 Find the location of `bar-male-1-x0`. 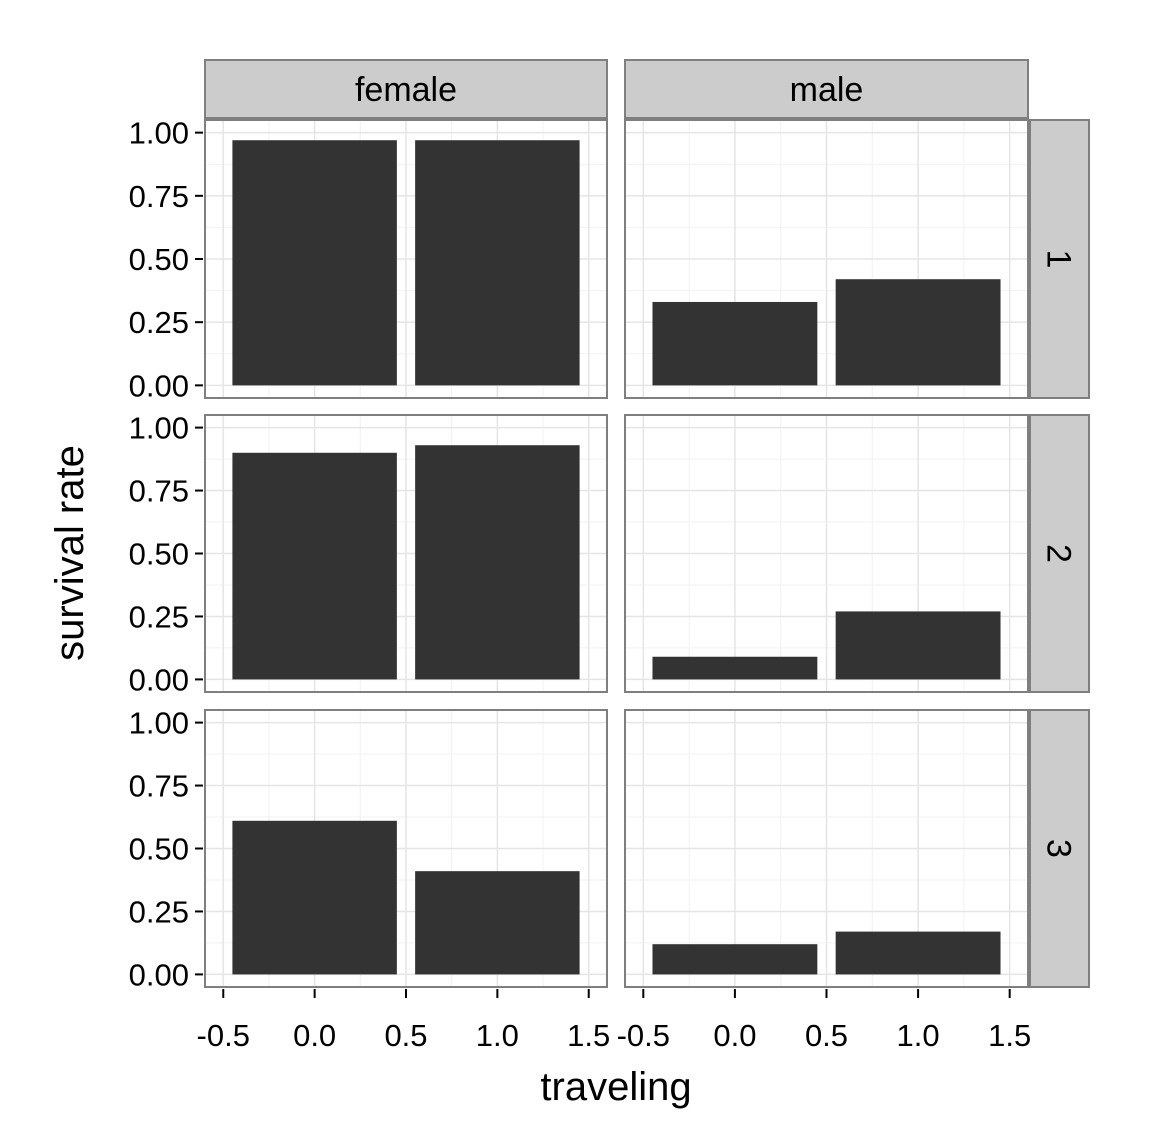

bar-male-1-x0 is located at coordinates (735, 343).